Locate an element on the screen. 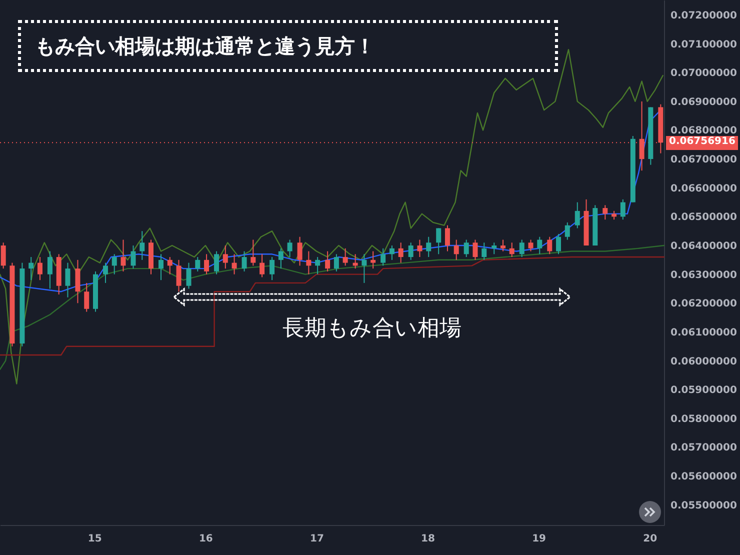 This screenshot has height=555, width=740. y-tick-label: 0.05700000 is located at coordinates (703, 448).